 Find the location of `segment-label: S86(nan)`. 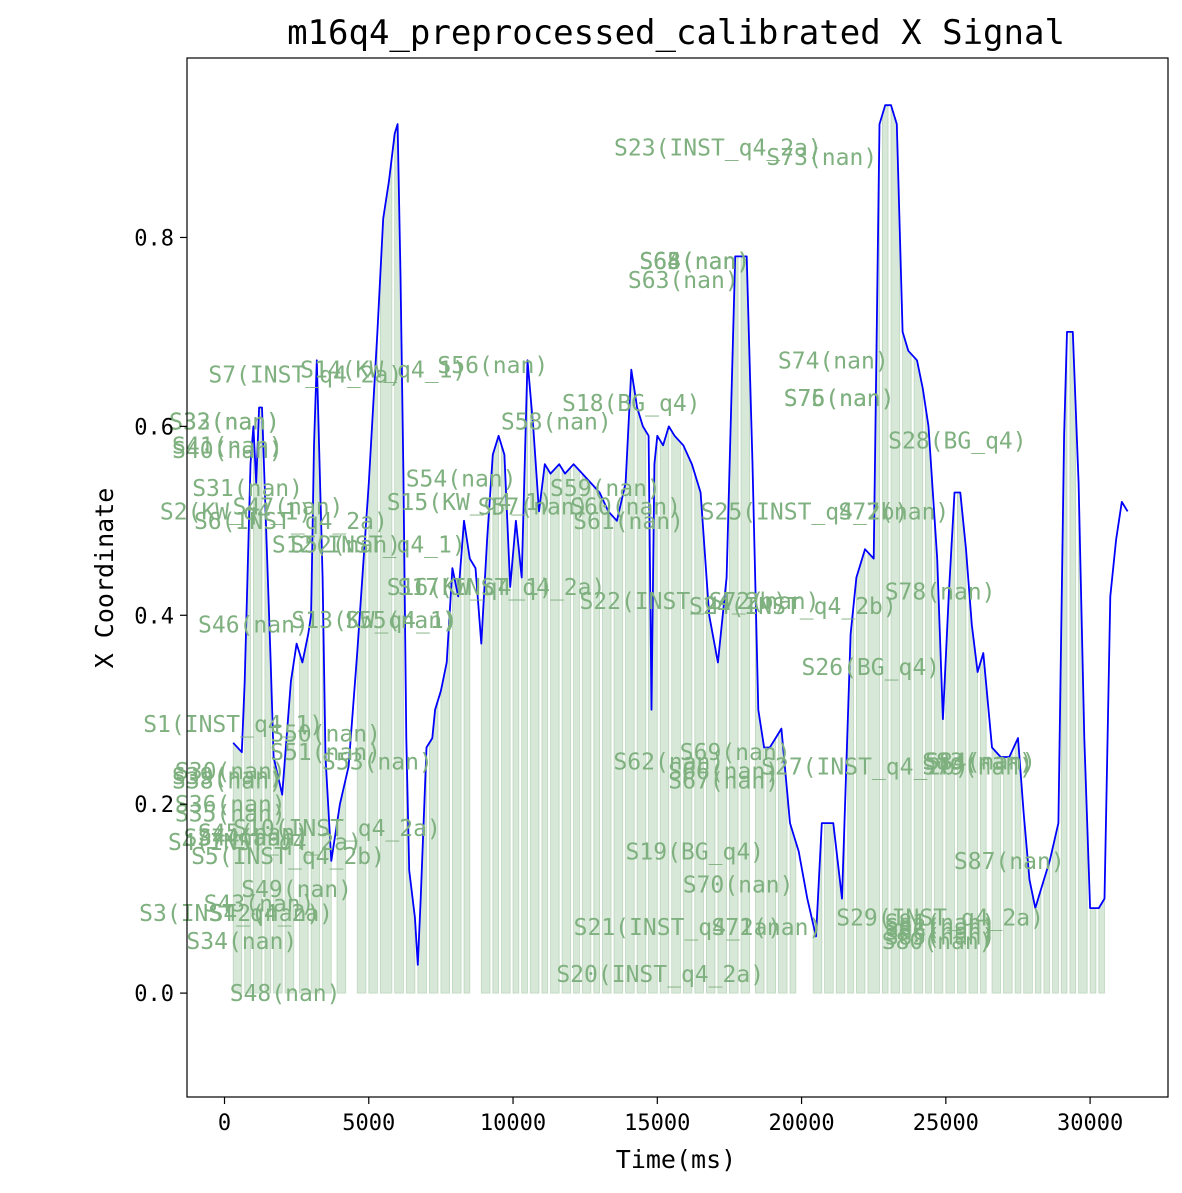

segment-label: S86(nan) is located at coordinates (940, 933).